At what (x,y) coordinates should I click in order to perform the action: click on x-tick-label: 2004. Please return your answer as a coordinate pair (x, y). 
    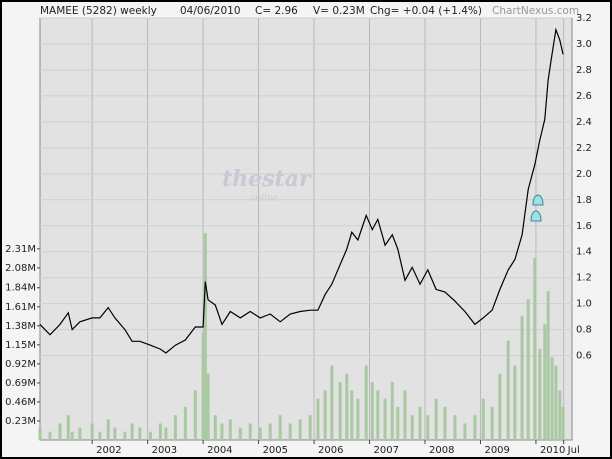
    Looking at the image, I should click on (219, 450).